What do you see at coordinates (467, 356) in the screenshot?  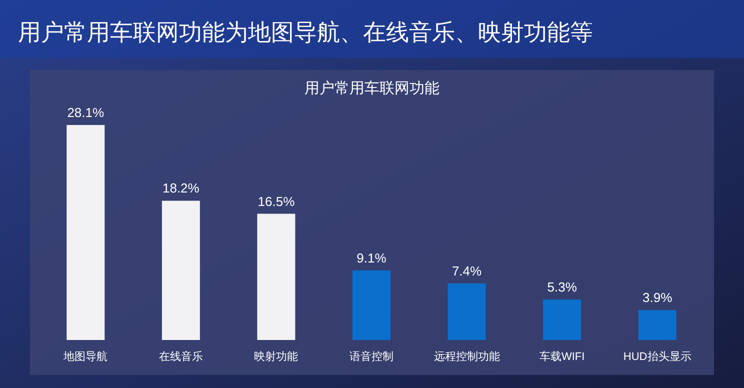 I see `x-tick-label: 远程控制功能` at bounding box center [467, 356].